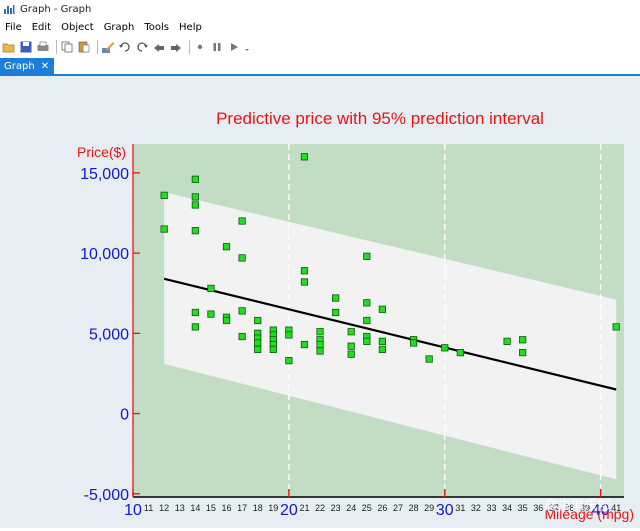  Describe the element at coordinates (200, 47) in the screenshot. I see `record-icon` at that location.